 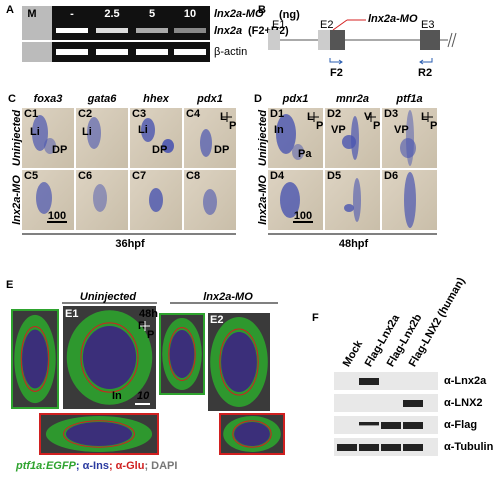 What do you see at coordinates (334, 114) in the screenshot?
I see `label: D2` at bounding box center [334, 114].